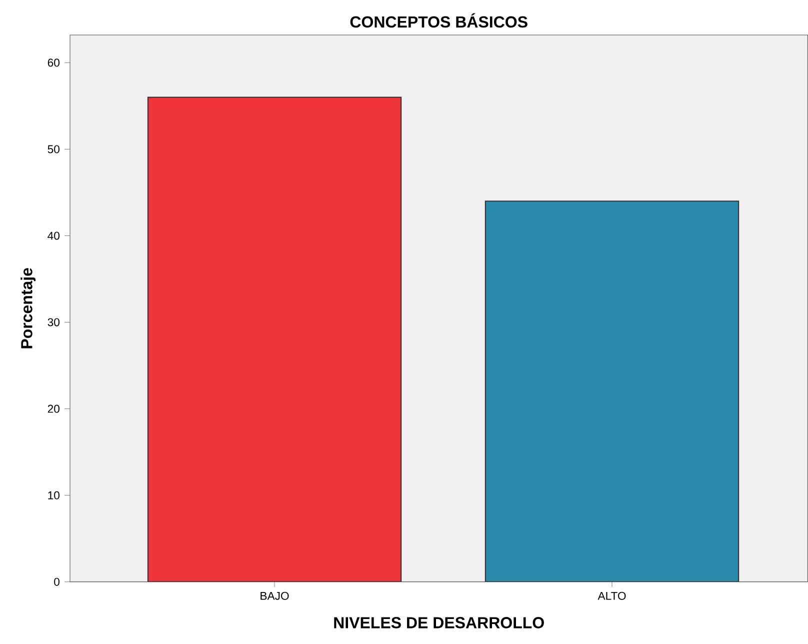  Describe the element at coordinates (612, 596) in the screenshot. I see `x-tick-label: ALTO` at that location.